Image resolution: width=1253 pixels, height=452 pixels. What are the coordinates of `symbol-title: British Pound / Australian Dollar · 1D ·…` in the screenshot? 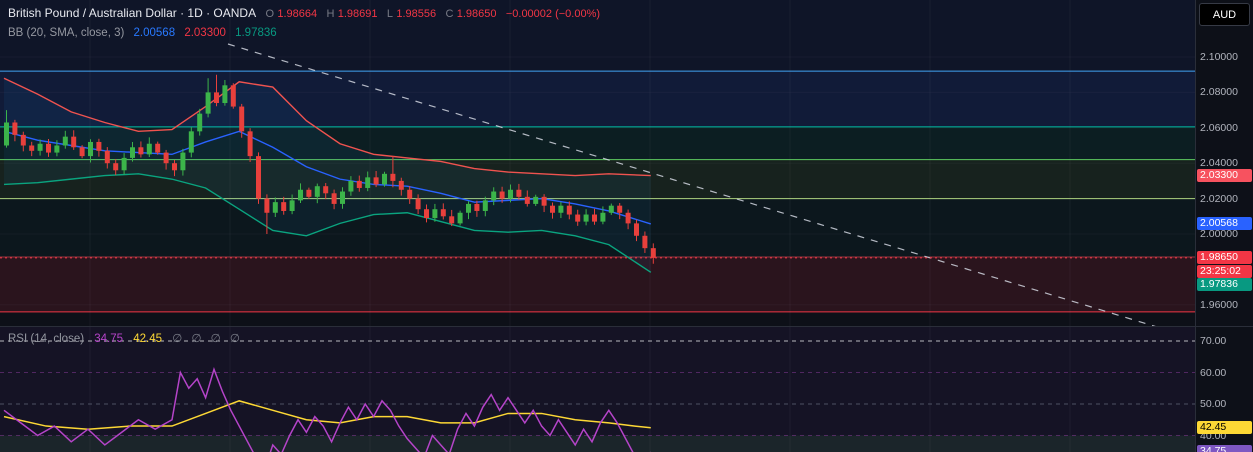 It's located at (132, 13).